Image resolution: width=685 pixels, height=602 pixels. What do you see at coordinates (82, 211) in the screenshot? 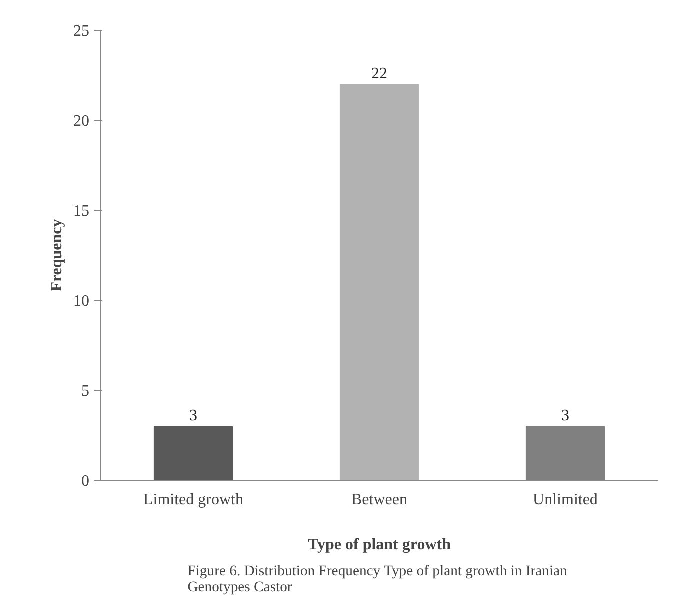
I see `y-tick-label: 15` at bounding box center [82, 211].